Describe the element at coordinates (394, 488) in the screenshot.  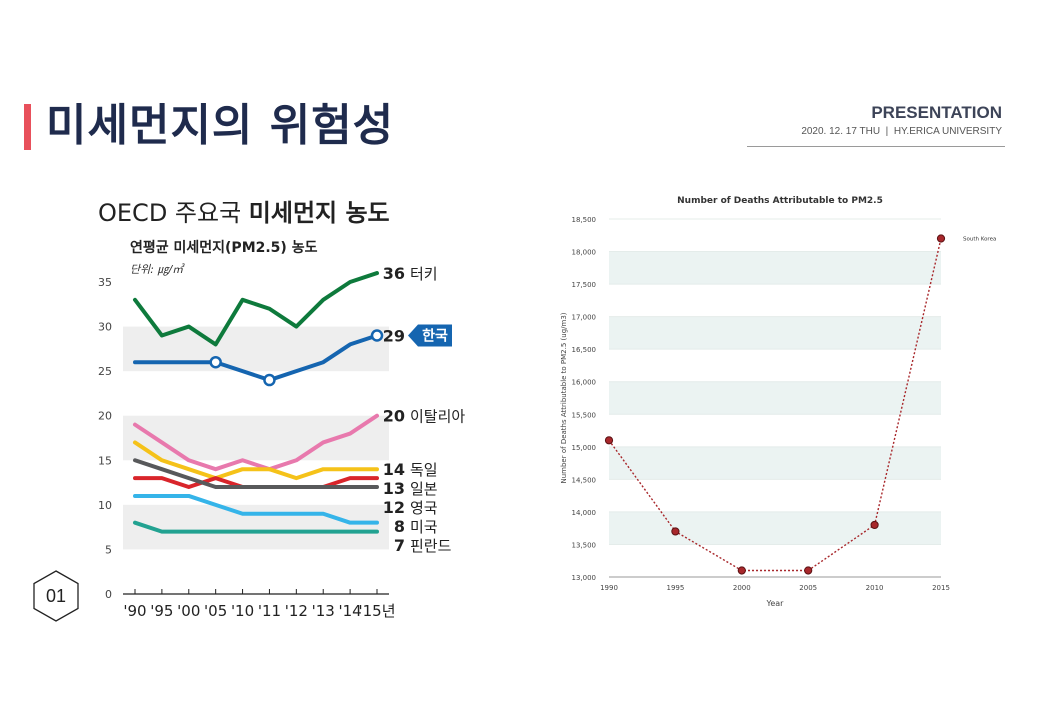
I see `series-end-value: 13` at that location.